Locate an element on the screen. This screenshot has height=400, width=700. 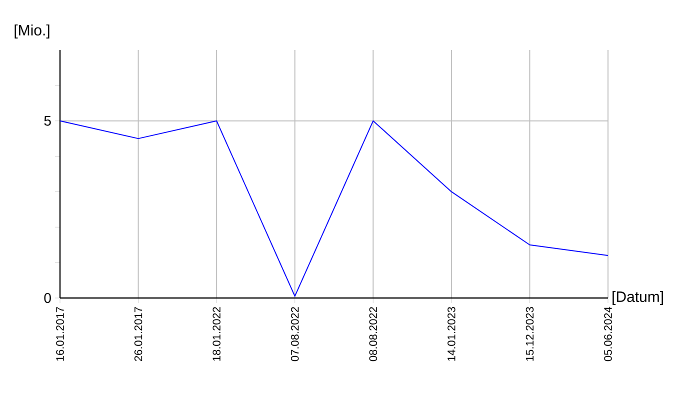
y-tick-label: 0 is located at coordinates (47, 298).